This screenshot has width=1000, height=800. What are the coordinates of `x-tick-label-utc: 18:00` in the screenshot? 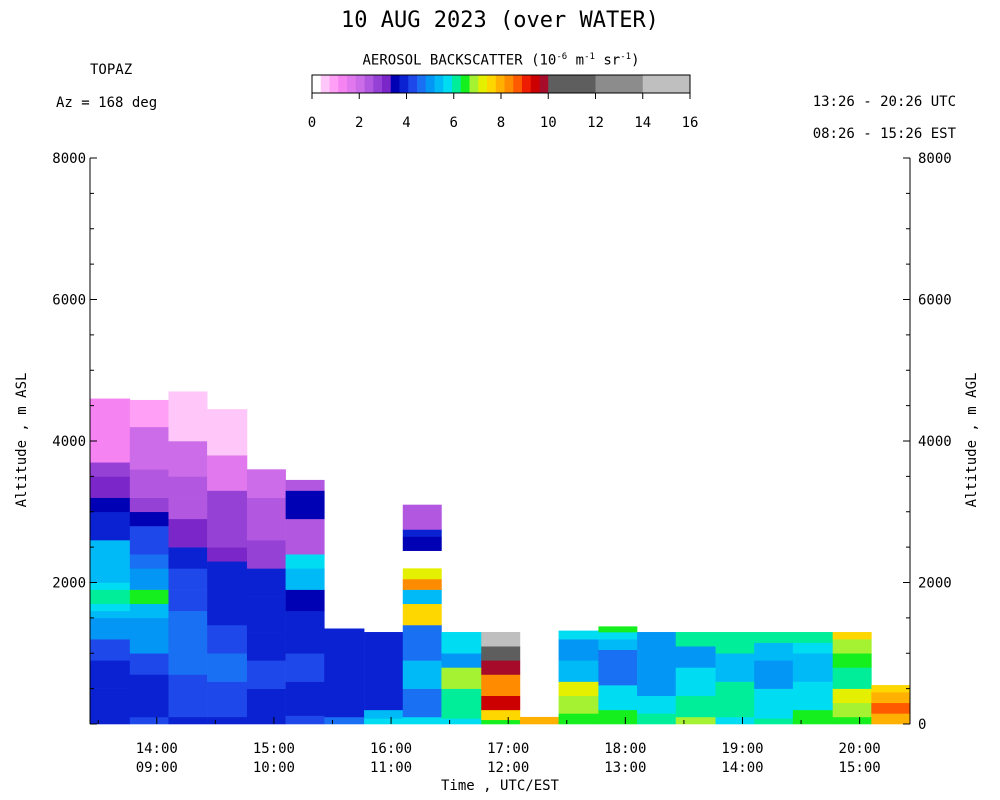 It's located at (625, 749).